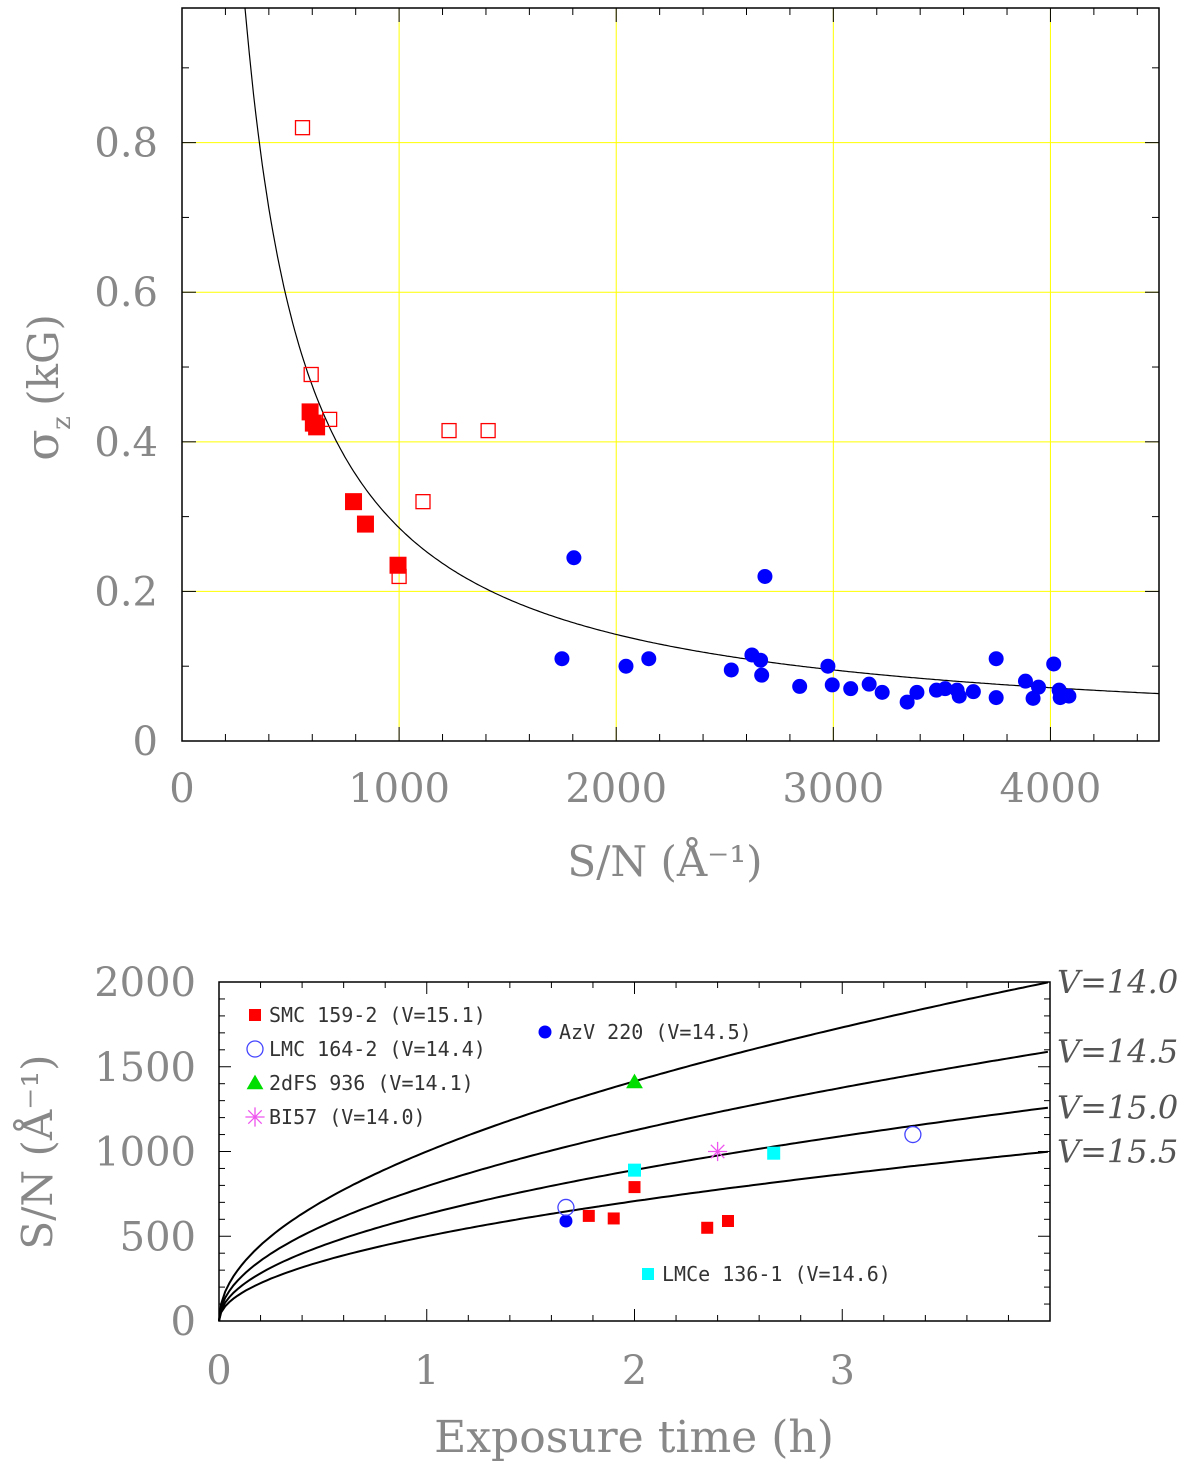 The height and width of the screenshot is (1473, 1200). What do you see at coordinates (1117, 1107) in the screenshot?
I see `curve-label: V=15.0` at bounding box center [1117, 1107].